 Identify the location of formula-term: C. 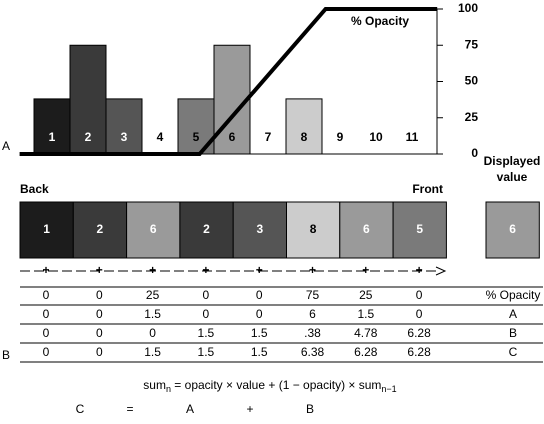
(80, 409).